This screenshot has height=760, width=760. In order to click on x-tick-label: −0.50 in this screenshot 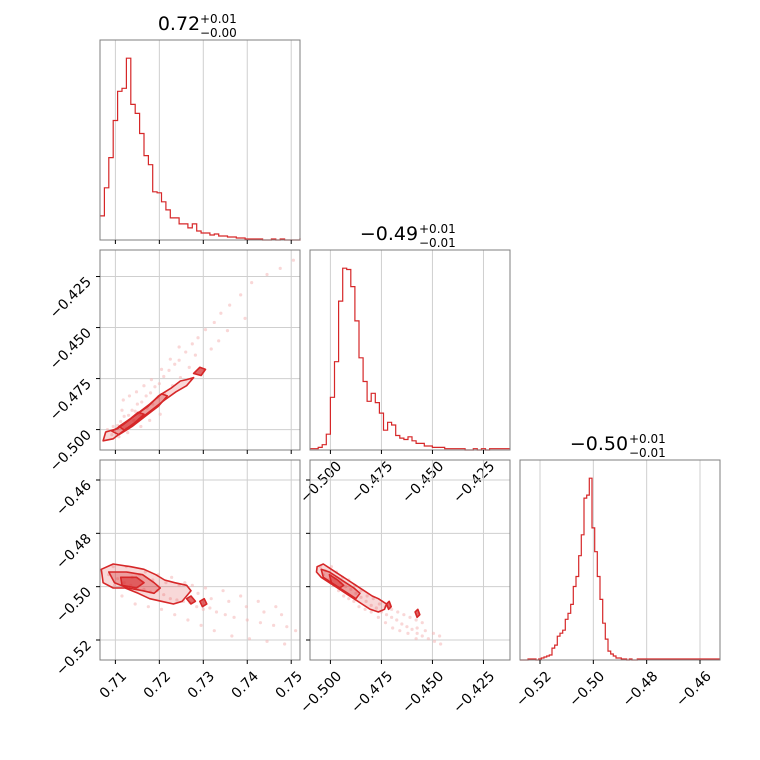, I will do `click(587, 689)`.